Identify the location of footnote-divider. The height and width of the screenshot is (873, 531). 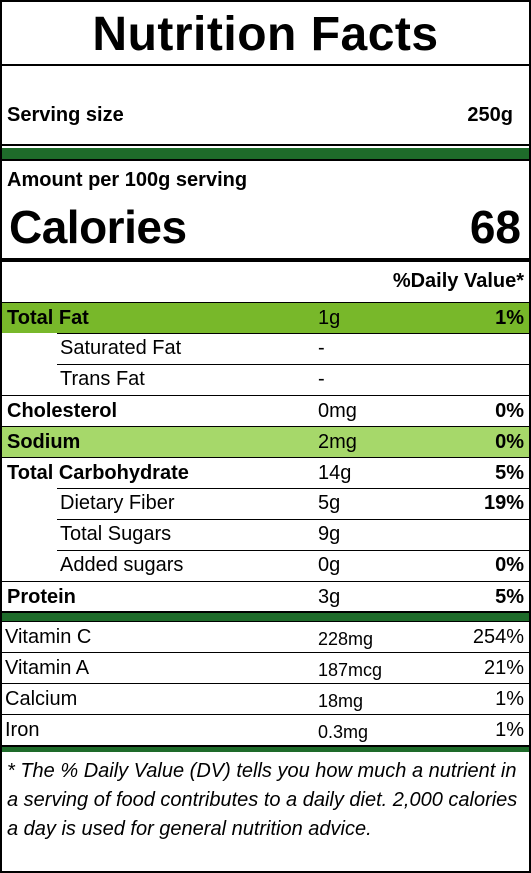
(265, 746).